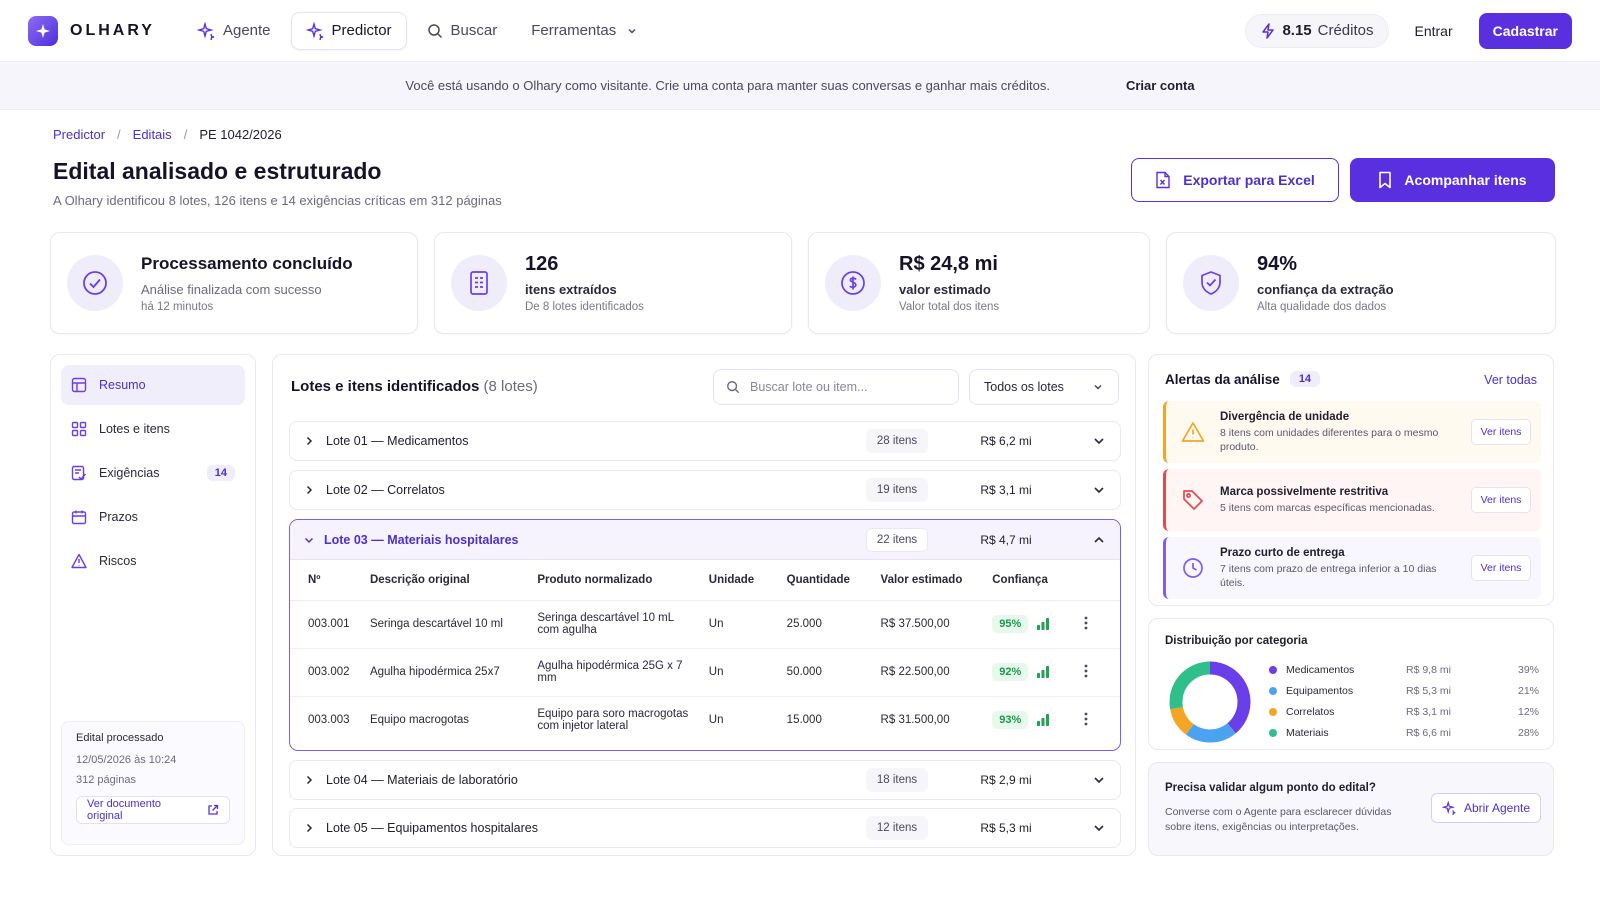 Image resolution: width=1600 pixels, height=900 pixels. I want to click on create-account-link: Criar conta, so click(1160, 85).